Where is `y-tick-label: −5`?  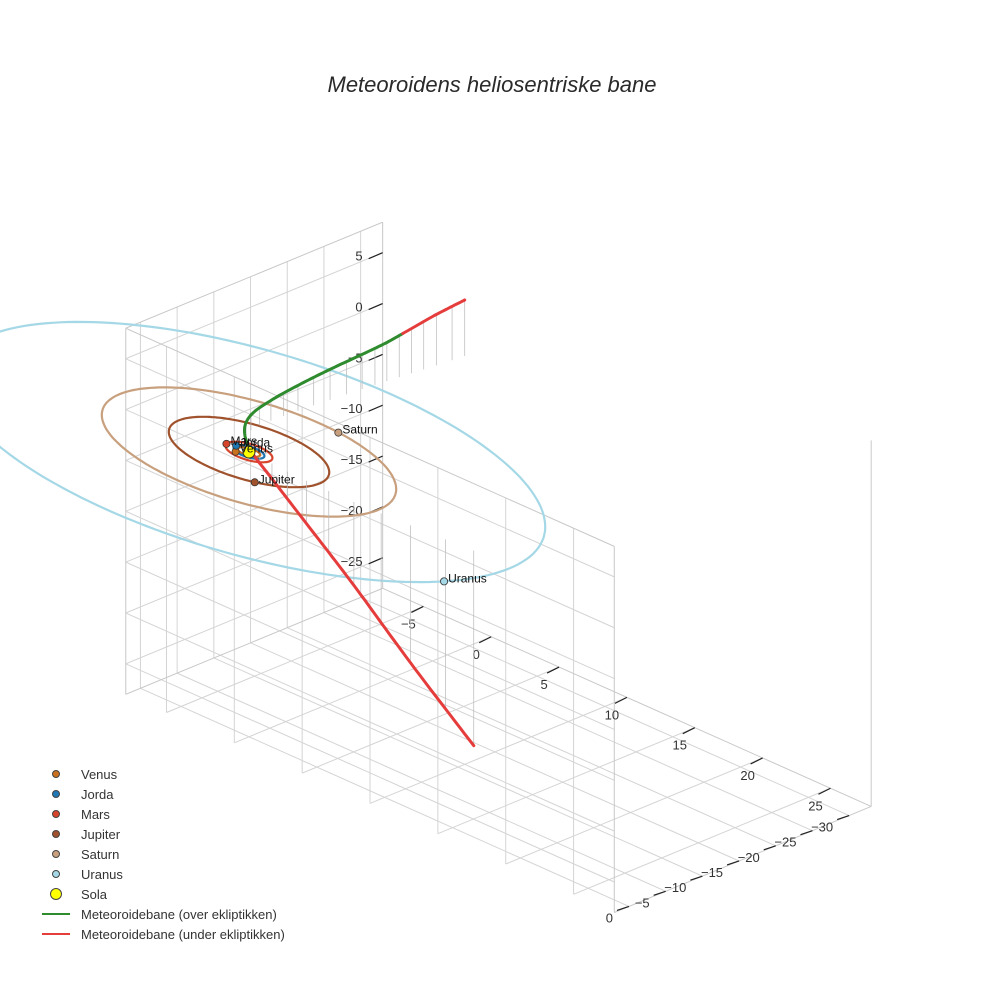
y-tick-label: −5 is located at coordinates (642, 902).